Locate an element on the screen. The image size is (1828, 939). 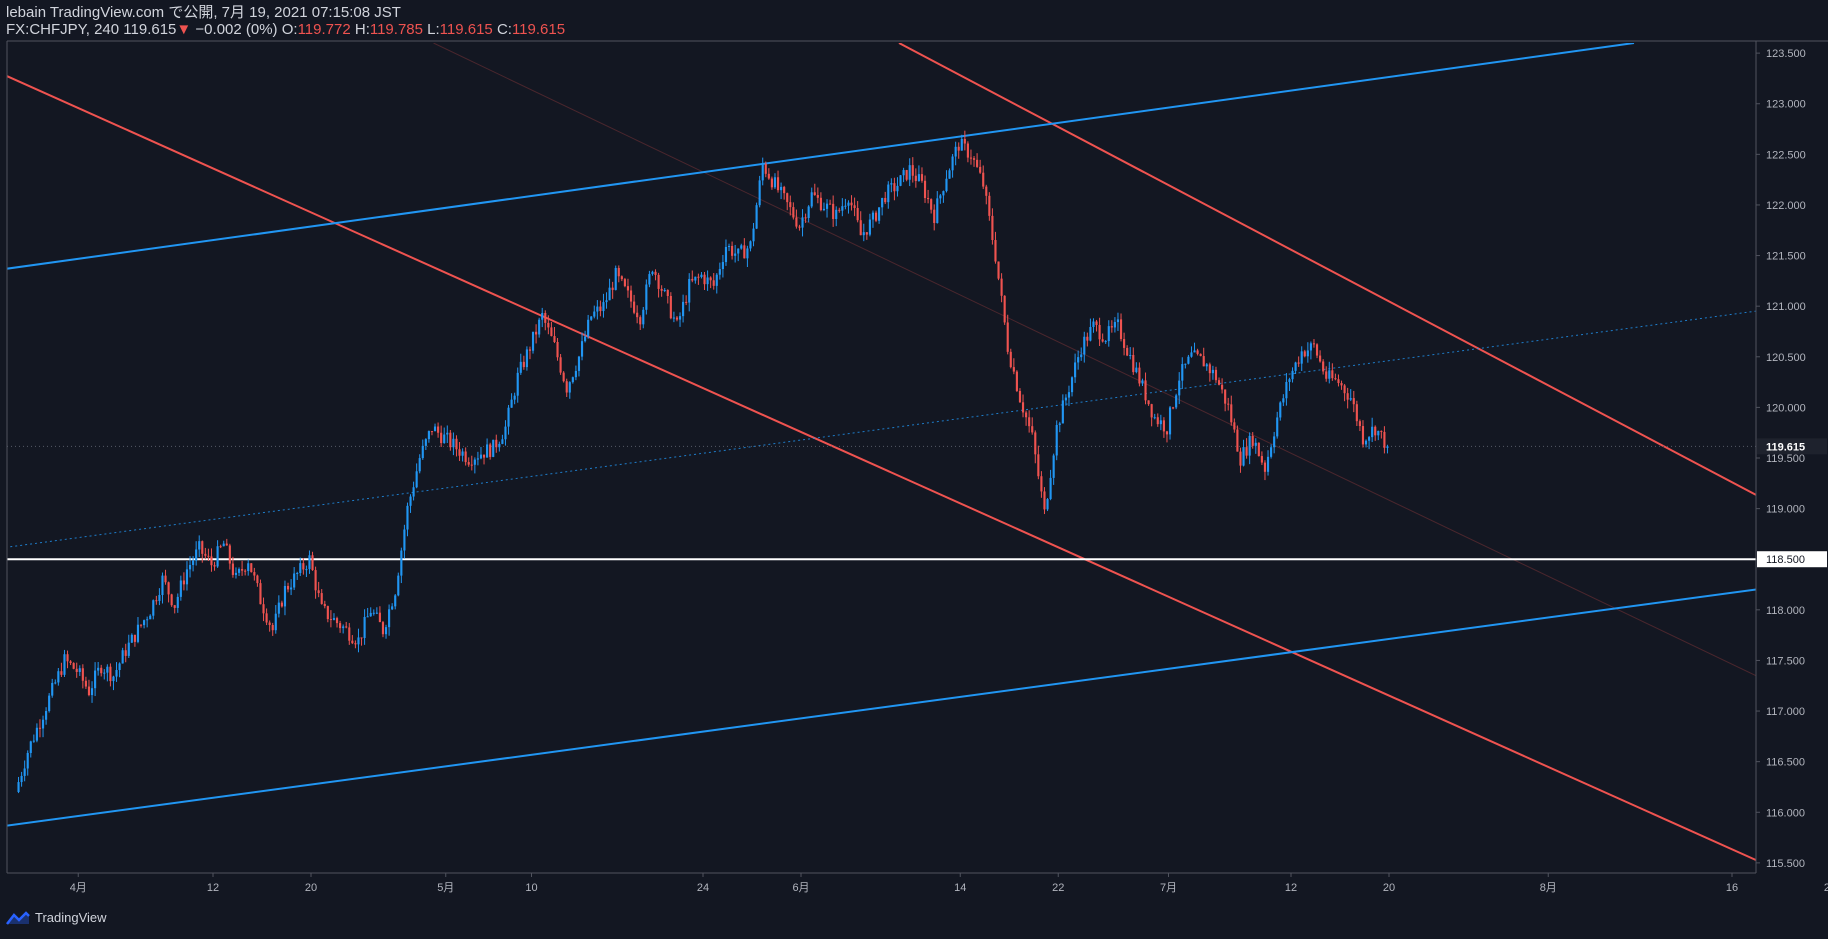
x-tick-label: 5月 is located at coordinates (445, 888).